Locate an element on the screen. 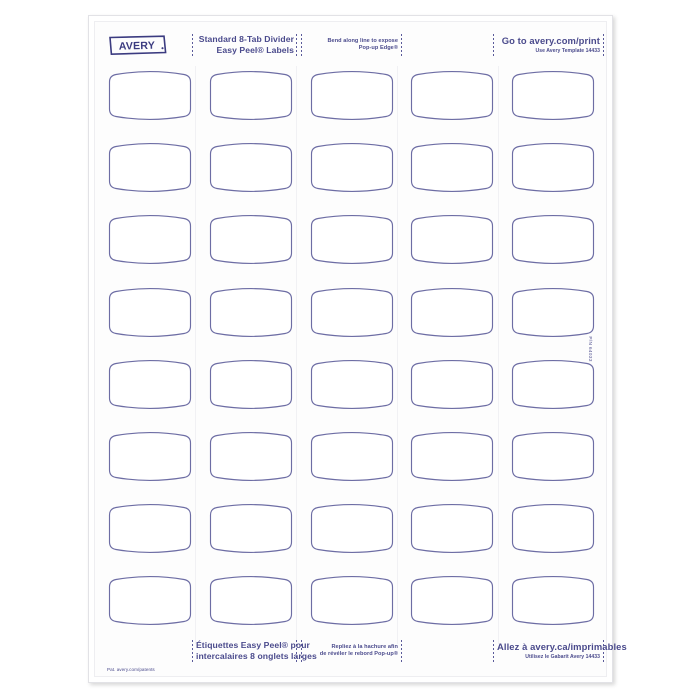 Image resolution: width=700 pixels, height=700 pixels. footer-instruction-line-1: Repliez à la hachure afin is located at coordinates (364, 646).